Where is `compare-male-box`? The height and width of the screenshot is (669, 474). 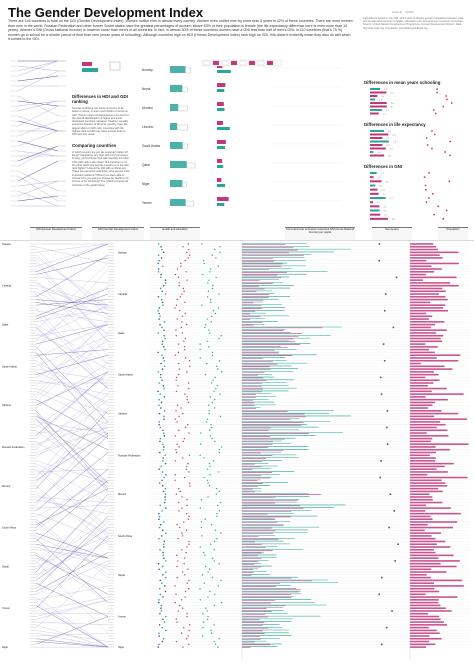 compare-male-box is located at coordinates (176, 88).